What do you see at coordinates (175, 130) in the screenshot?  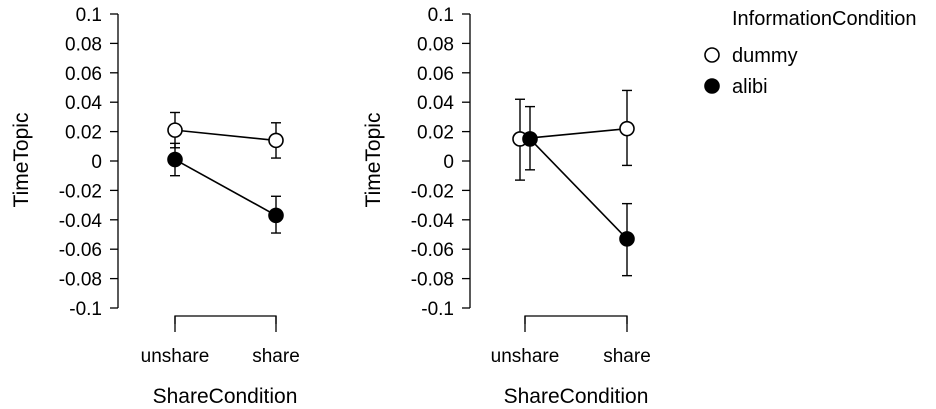 I see `data-point-dummy-unshare` at bounding box center [175, 130].